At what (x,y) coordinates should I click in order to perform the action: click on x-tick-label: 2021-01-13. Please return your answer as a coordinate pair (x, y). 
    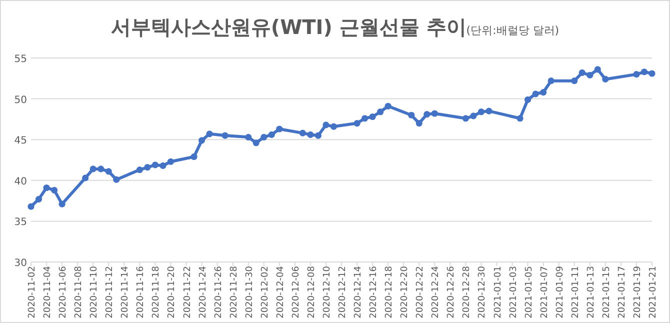
    Looking at the image, I should click on (591, 292).